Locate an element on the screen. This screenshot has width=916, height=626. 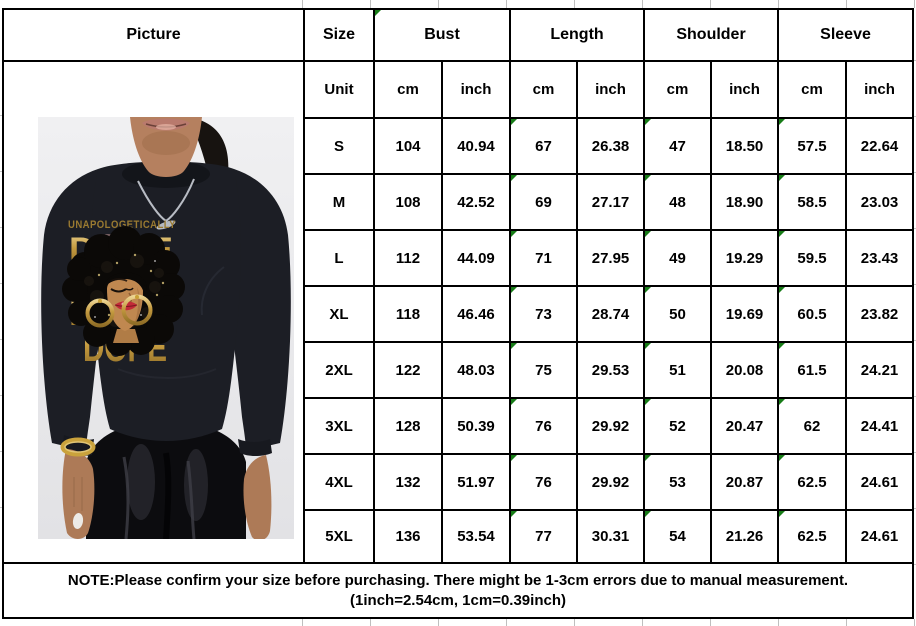
bust-inch-cell: 50.39 is located at coordinates (476, 426).